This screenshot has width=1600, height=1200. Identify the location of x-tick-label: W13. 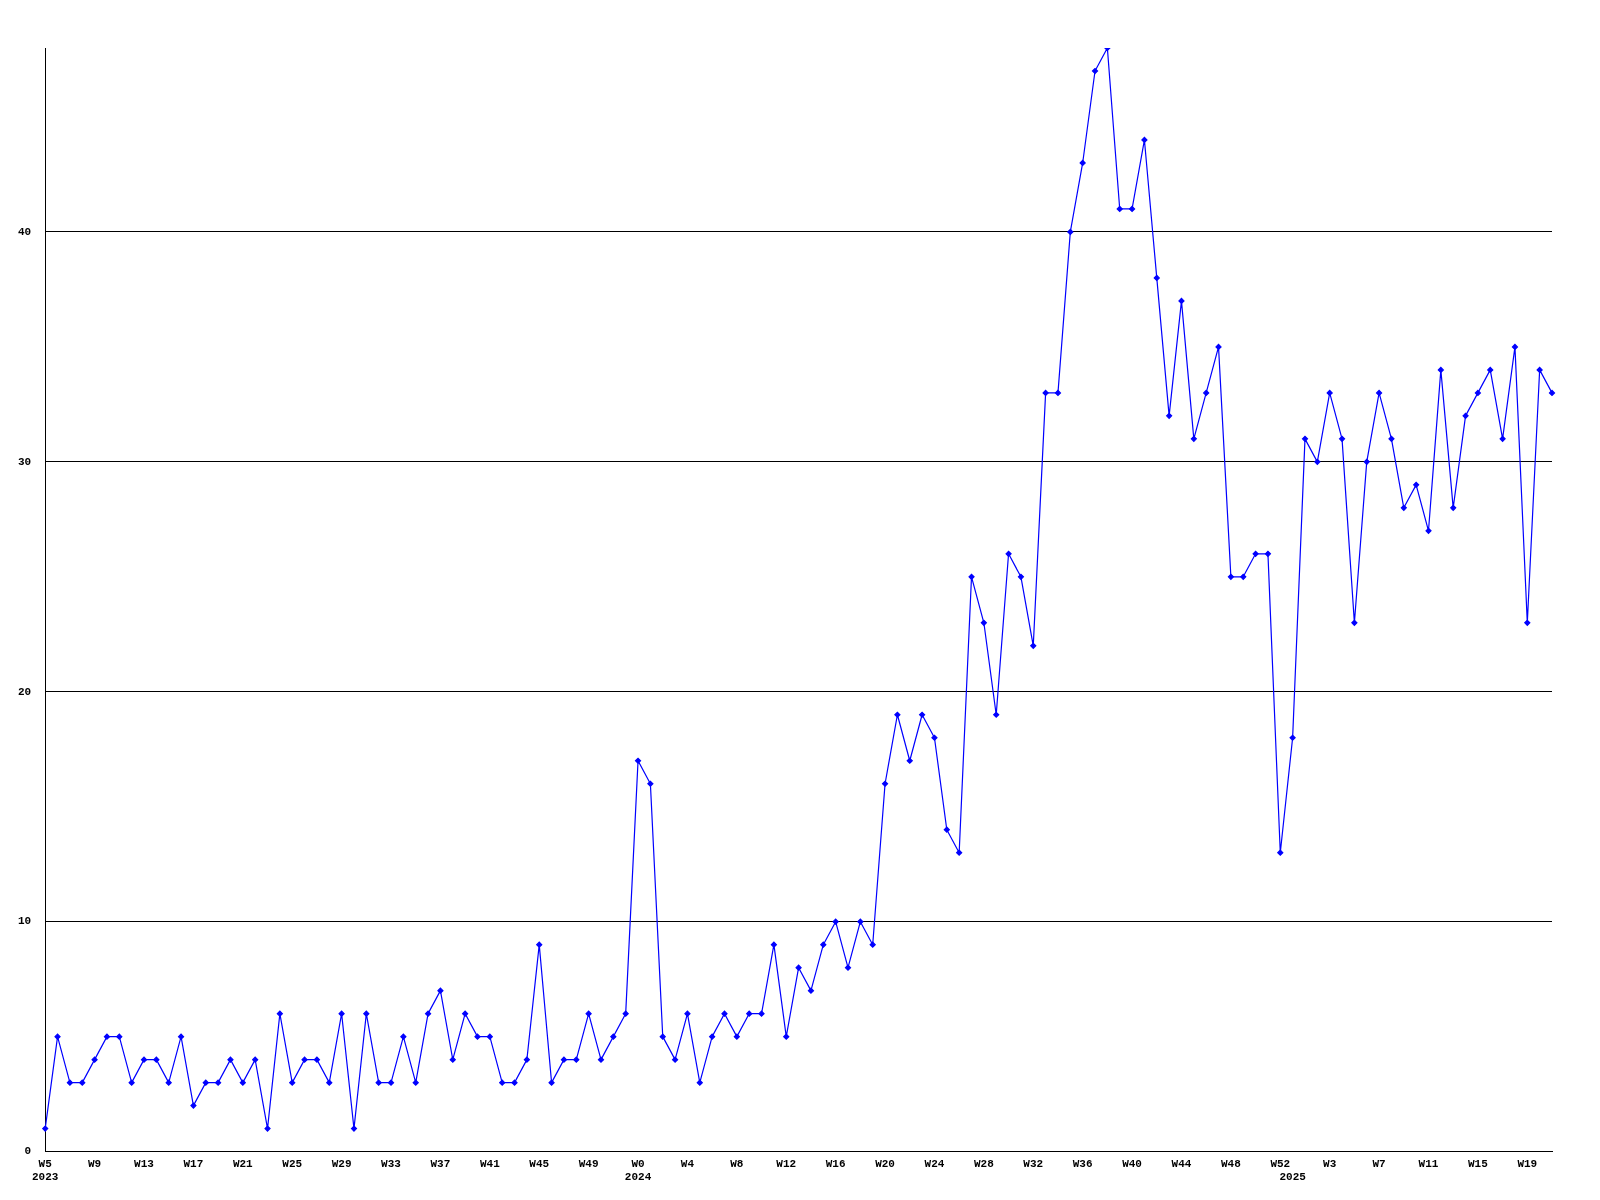
(144, 1163).